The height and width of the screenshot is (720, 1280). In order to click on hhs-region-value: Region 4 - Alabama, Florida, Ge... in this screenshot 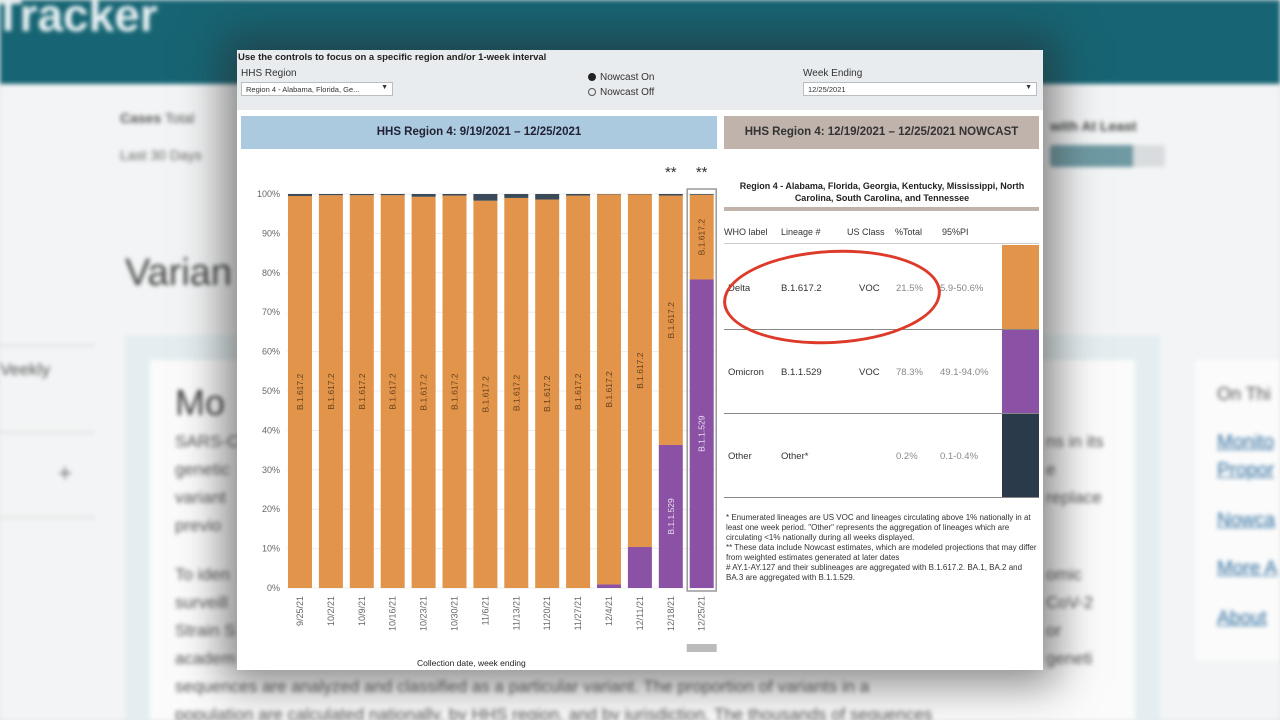, I will do `click(303, 89)`.